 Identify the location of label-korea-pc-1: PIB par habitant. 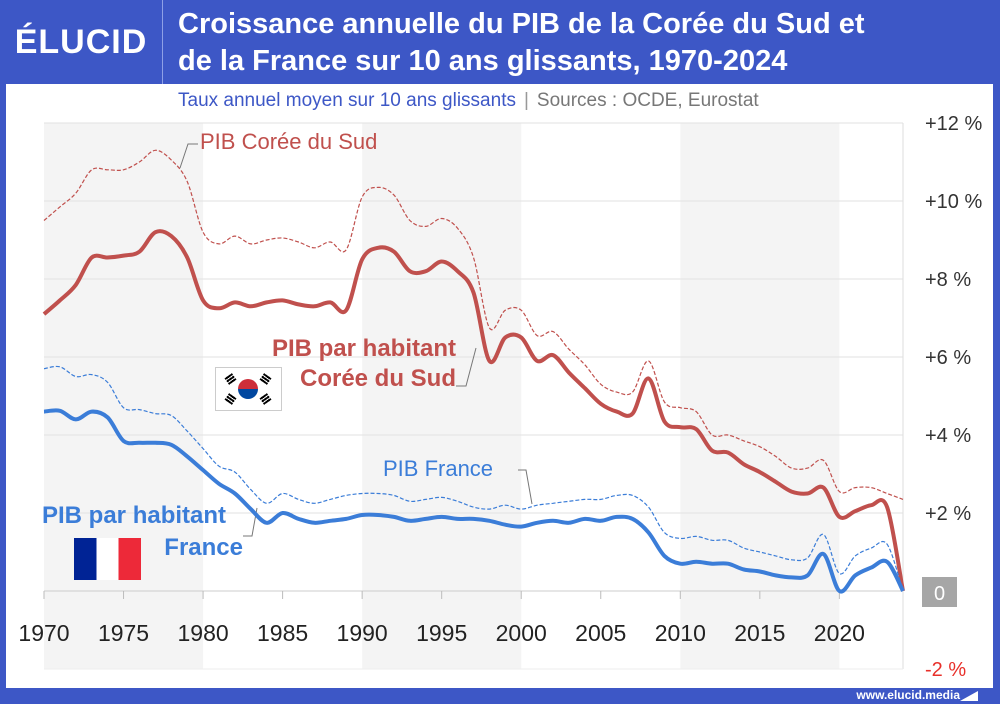
(363, 348).